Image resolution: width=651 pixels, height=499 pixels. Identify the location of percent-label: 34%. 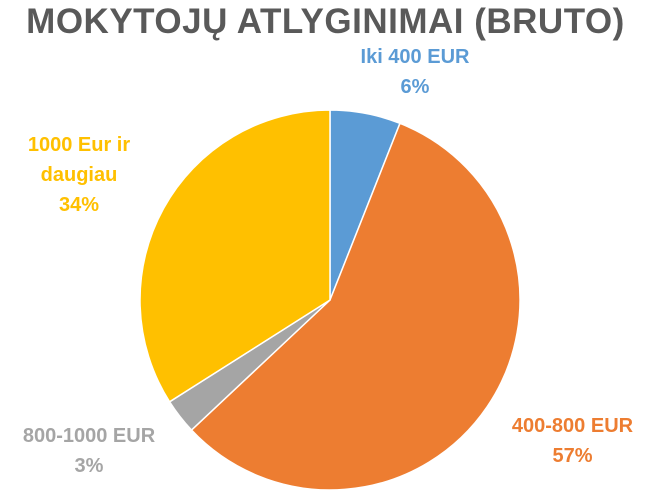
(79, 205).